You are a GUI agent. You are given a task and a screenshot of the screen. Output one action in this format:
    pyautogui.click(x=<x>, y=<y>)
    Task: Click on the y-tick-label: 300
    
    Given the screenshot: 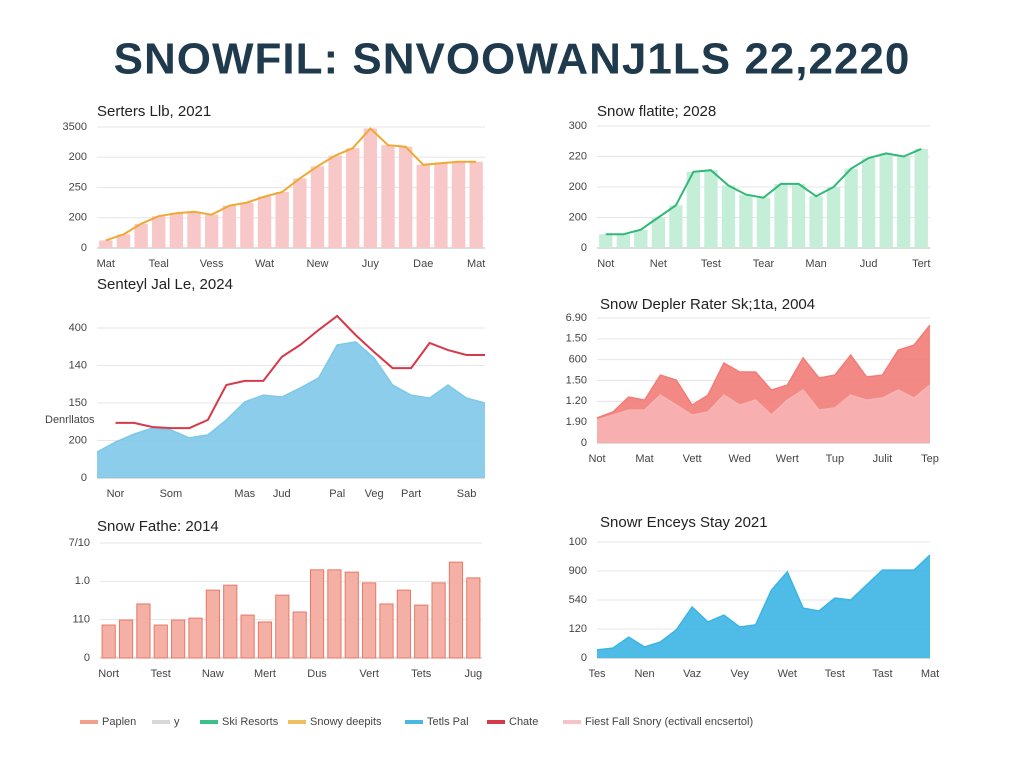 What is the action you would take?
    pyautogui.click(x=578, y=126)
    